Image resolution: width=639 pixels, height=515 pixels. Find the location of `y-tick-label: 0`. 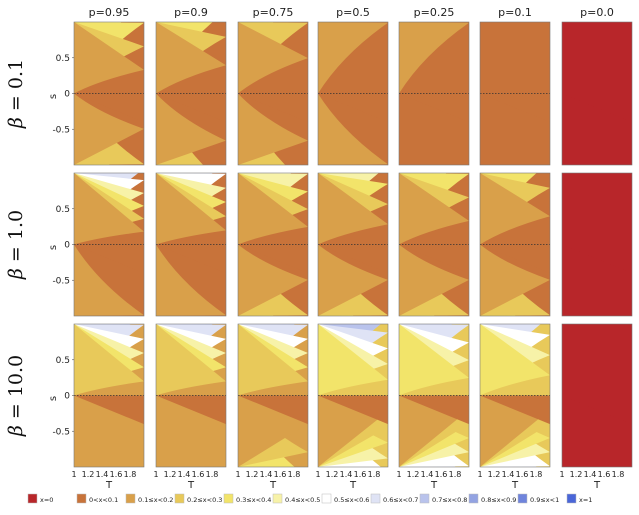

y-tick-label: 0 is located at coordinates (67, 397).